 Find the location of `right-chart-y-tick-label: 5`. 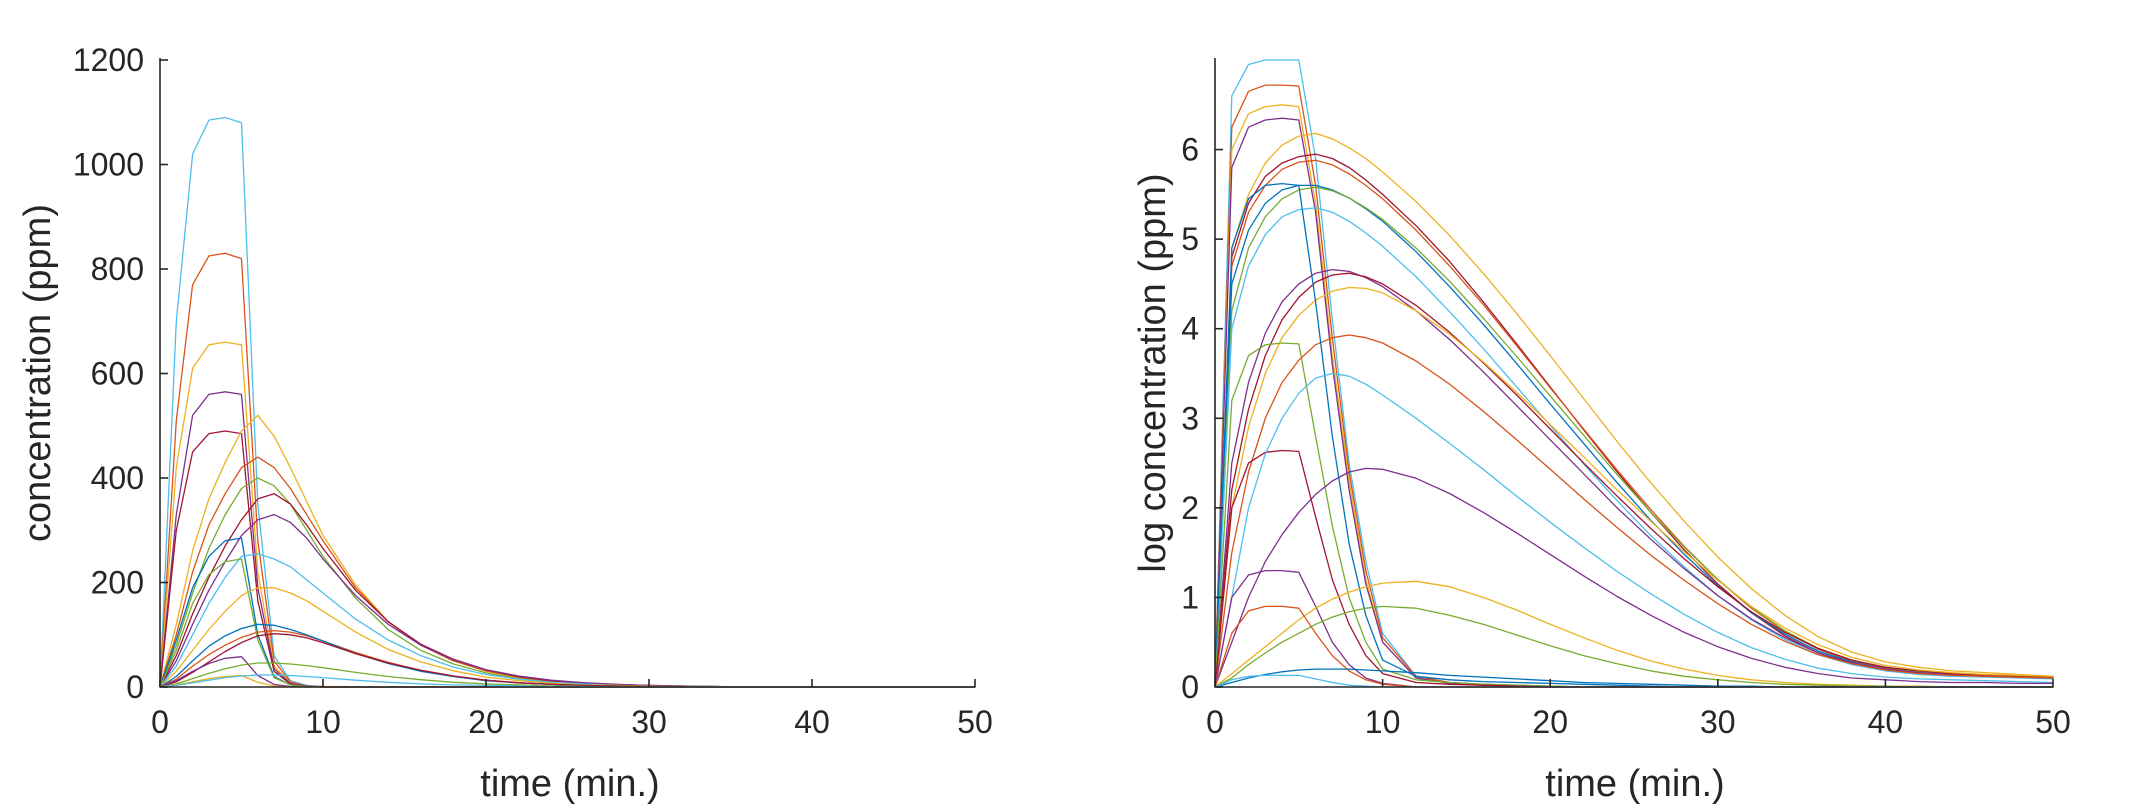

right-chart-y-tick-label: 5 is located at coordinates (1190, 239).